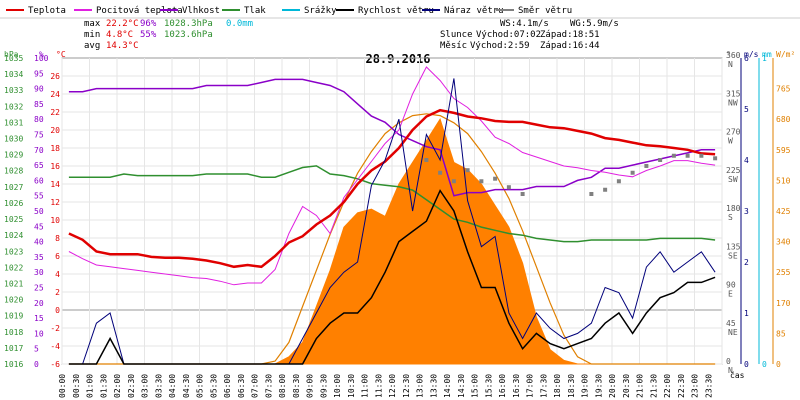 The width and height of the screenshot is (800, 400). I want to click on humidity-tick-label: 50, so click(39, 211).